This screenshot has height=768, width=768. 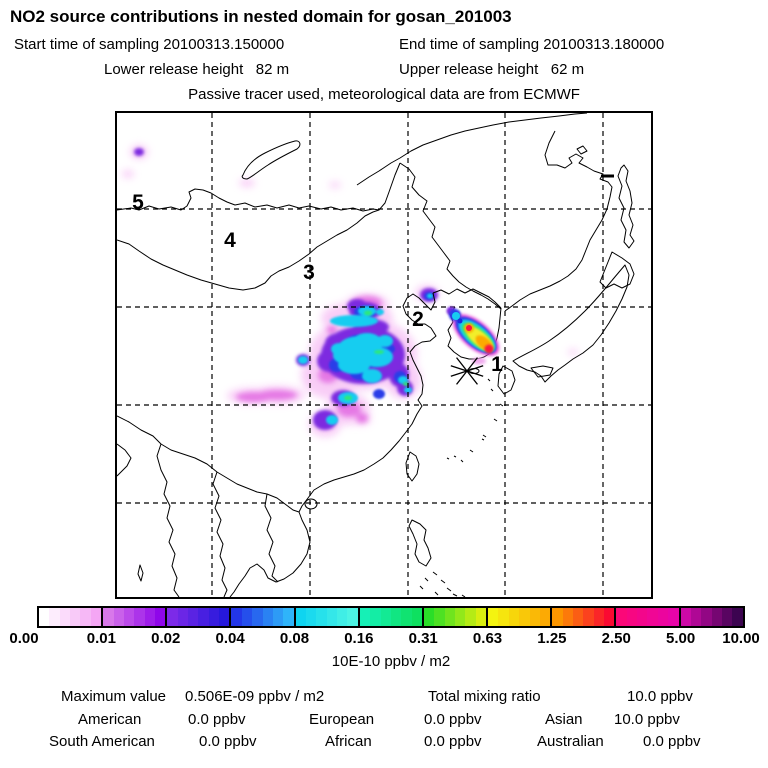 What do you see at coordinates (660, 696) in the screenshot?
I see `total-mixing-value: 10.0 ppbv` at bounding box center [660, 696].